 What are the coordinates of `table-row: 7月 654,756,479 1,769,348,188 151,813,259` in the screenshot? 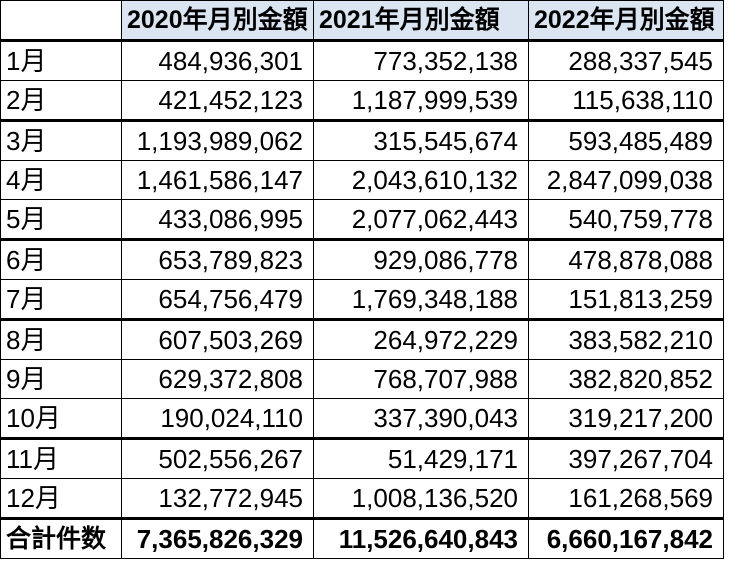 It's located at (362, 300).